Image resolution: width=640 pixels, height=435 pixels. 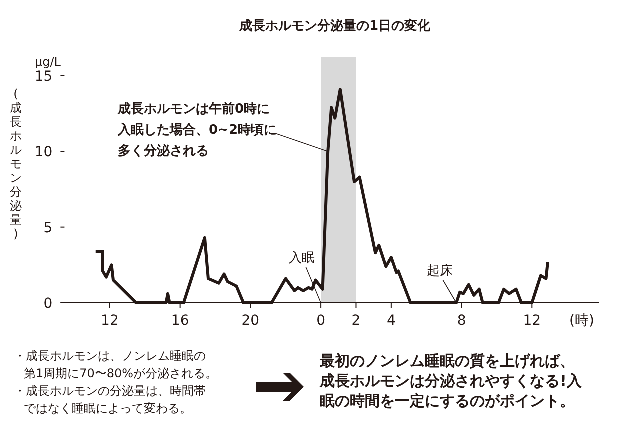 I want to click on text: (成長ホルモン分泌量), so click(x=16, y=164).